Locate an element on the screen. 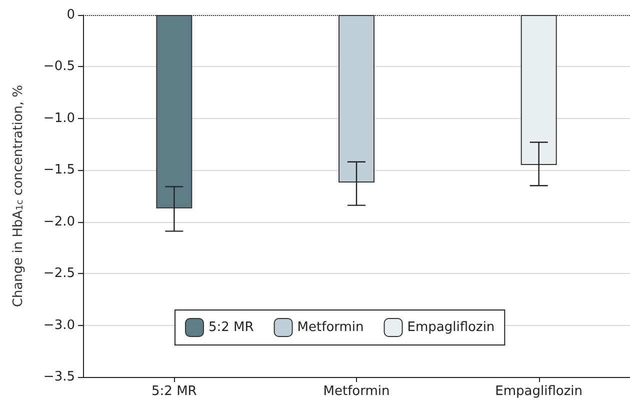 This screenshot has width=630, height=405. legend-label: 5:2 MR is located at coordinates (231, 327).